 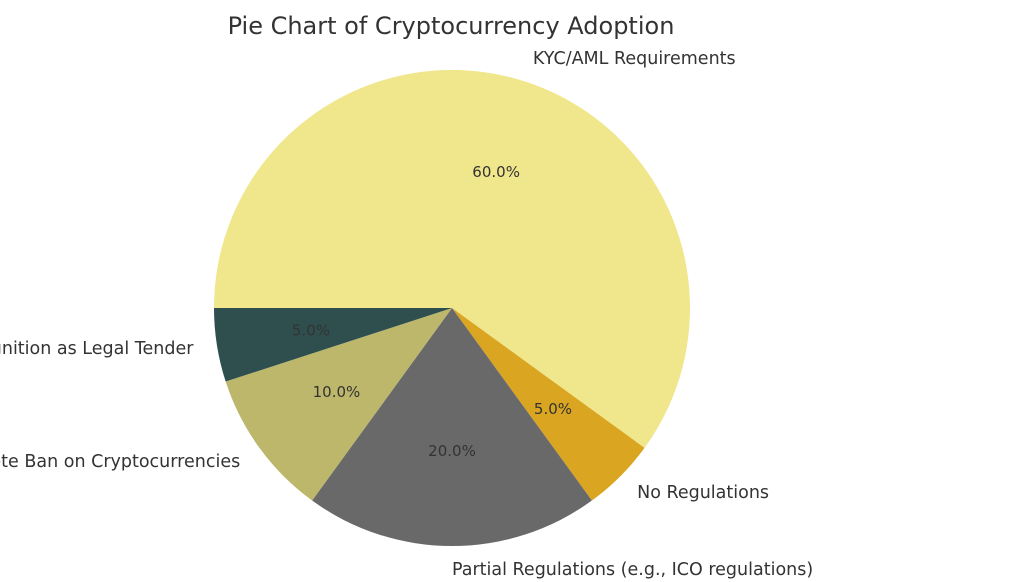 What do you see at coordinates (337, 392) in the screenshot?
I see `pie-slice-percent-label: 10.0%` at bounding box center [337, 392].